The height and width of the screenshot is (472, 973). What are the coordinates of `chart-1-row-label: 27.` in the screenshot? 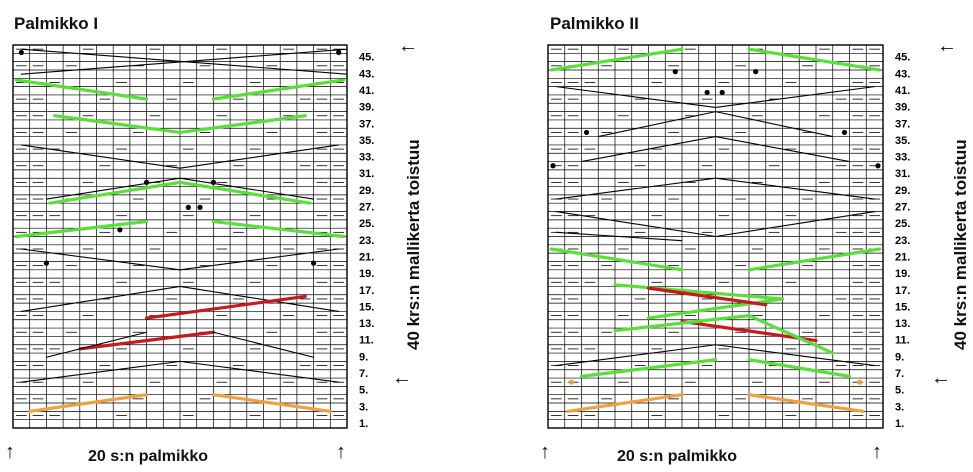 It's located at (366, 208).